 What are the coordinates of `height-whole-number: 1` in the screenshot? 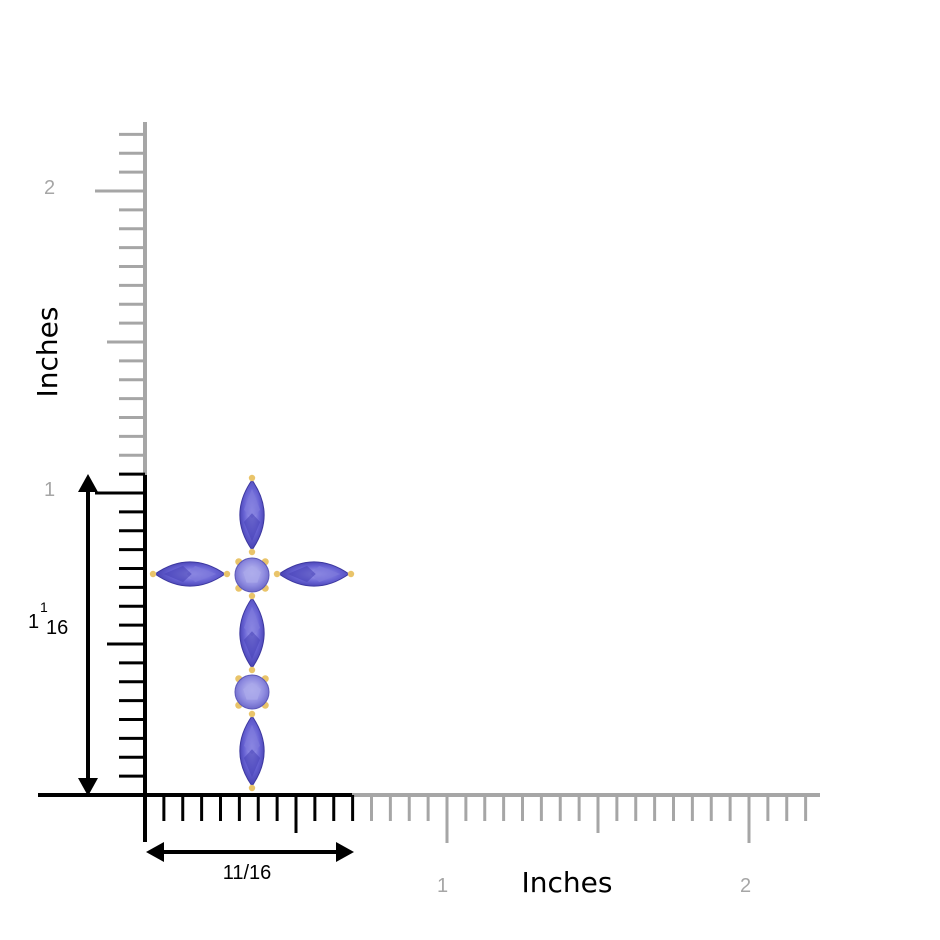 It's located at (33, 622).